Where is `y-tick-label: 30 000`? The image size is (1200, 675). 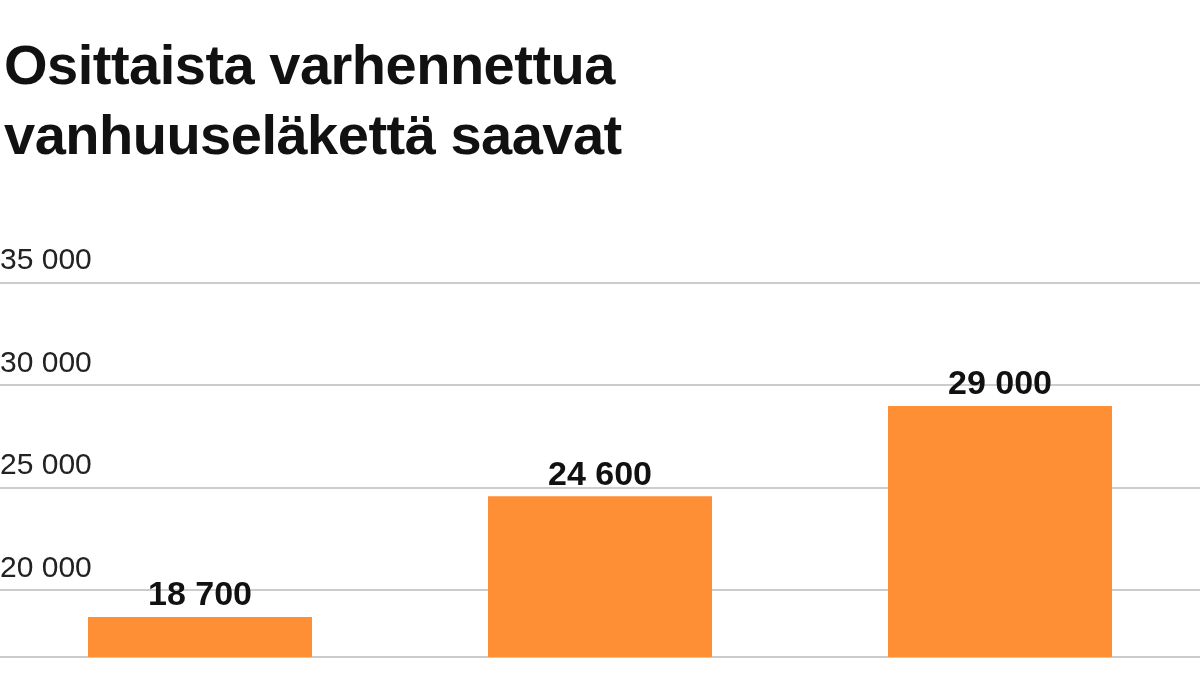
y-tick-label: 30 000 is located at coordinates (46, 361).